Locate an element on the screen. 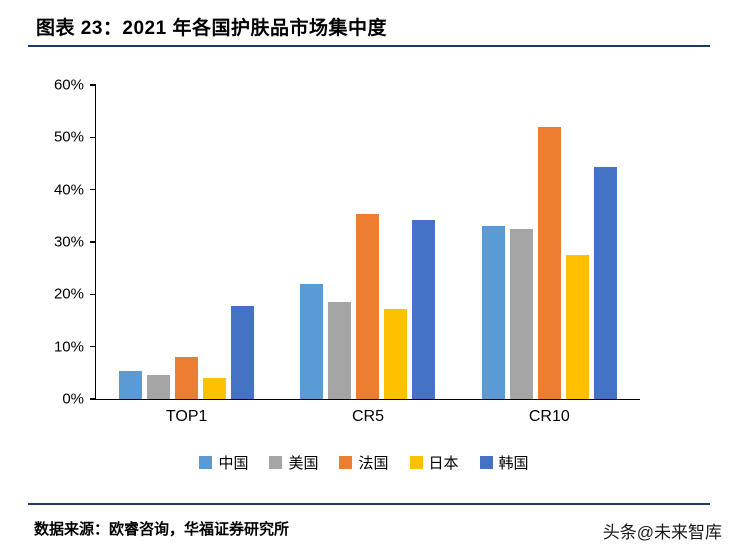 The width and height of the screenshot is (738, 558). y-axis-tick-label: 40% is located at coordinates (68, 190).